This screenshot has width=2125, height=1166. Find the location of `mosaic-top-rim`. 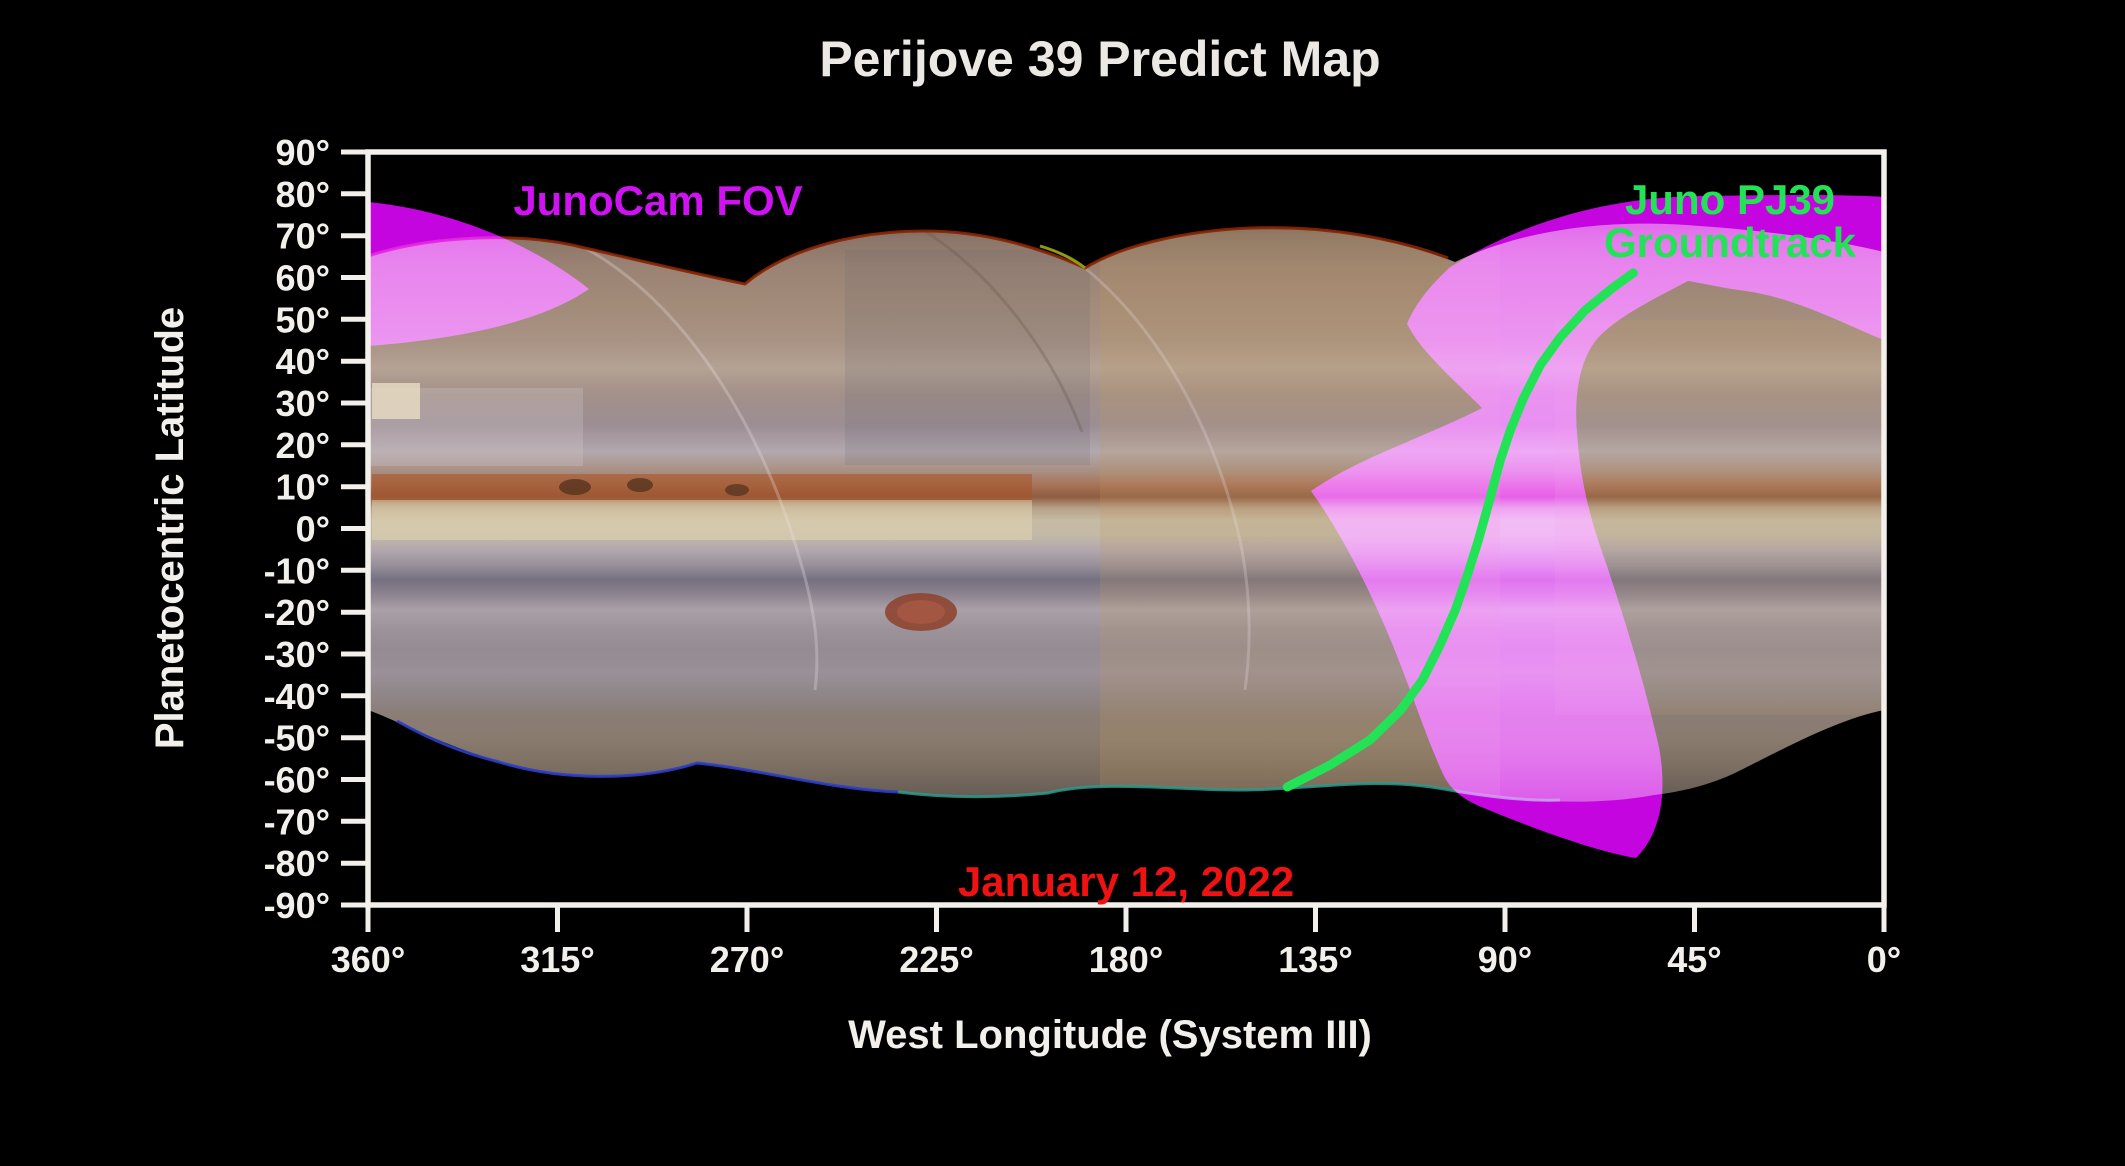

mosaic-top-rim is located at coordinates (908, 256).